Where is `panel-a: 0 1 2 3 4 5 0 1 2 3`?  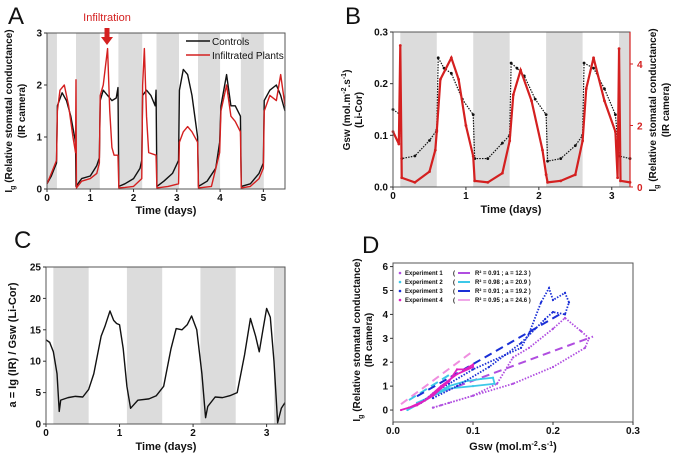 panel-a: 0 1 2 3 4 5 0 1 2 3 is located at coordinates (161, 116).